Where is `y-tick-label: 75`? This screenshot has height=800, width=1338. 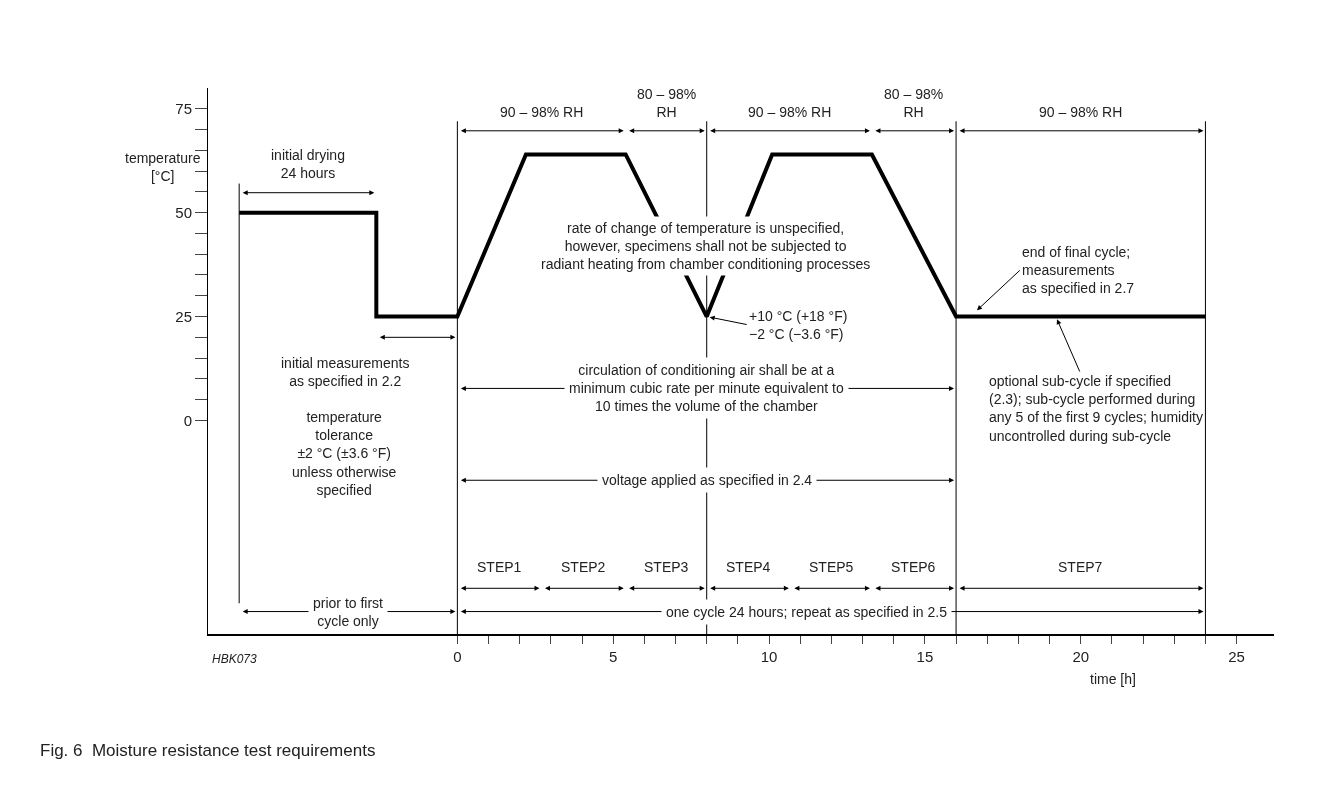
y-tick-label: 75 is located at coordinates (183, 109).